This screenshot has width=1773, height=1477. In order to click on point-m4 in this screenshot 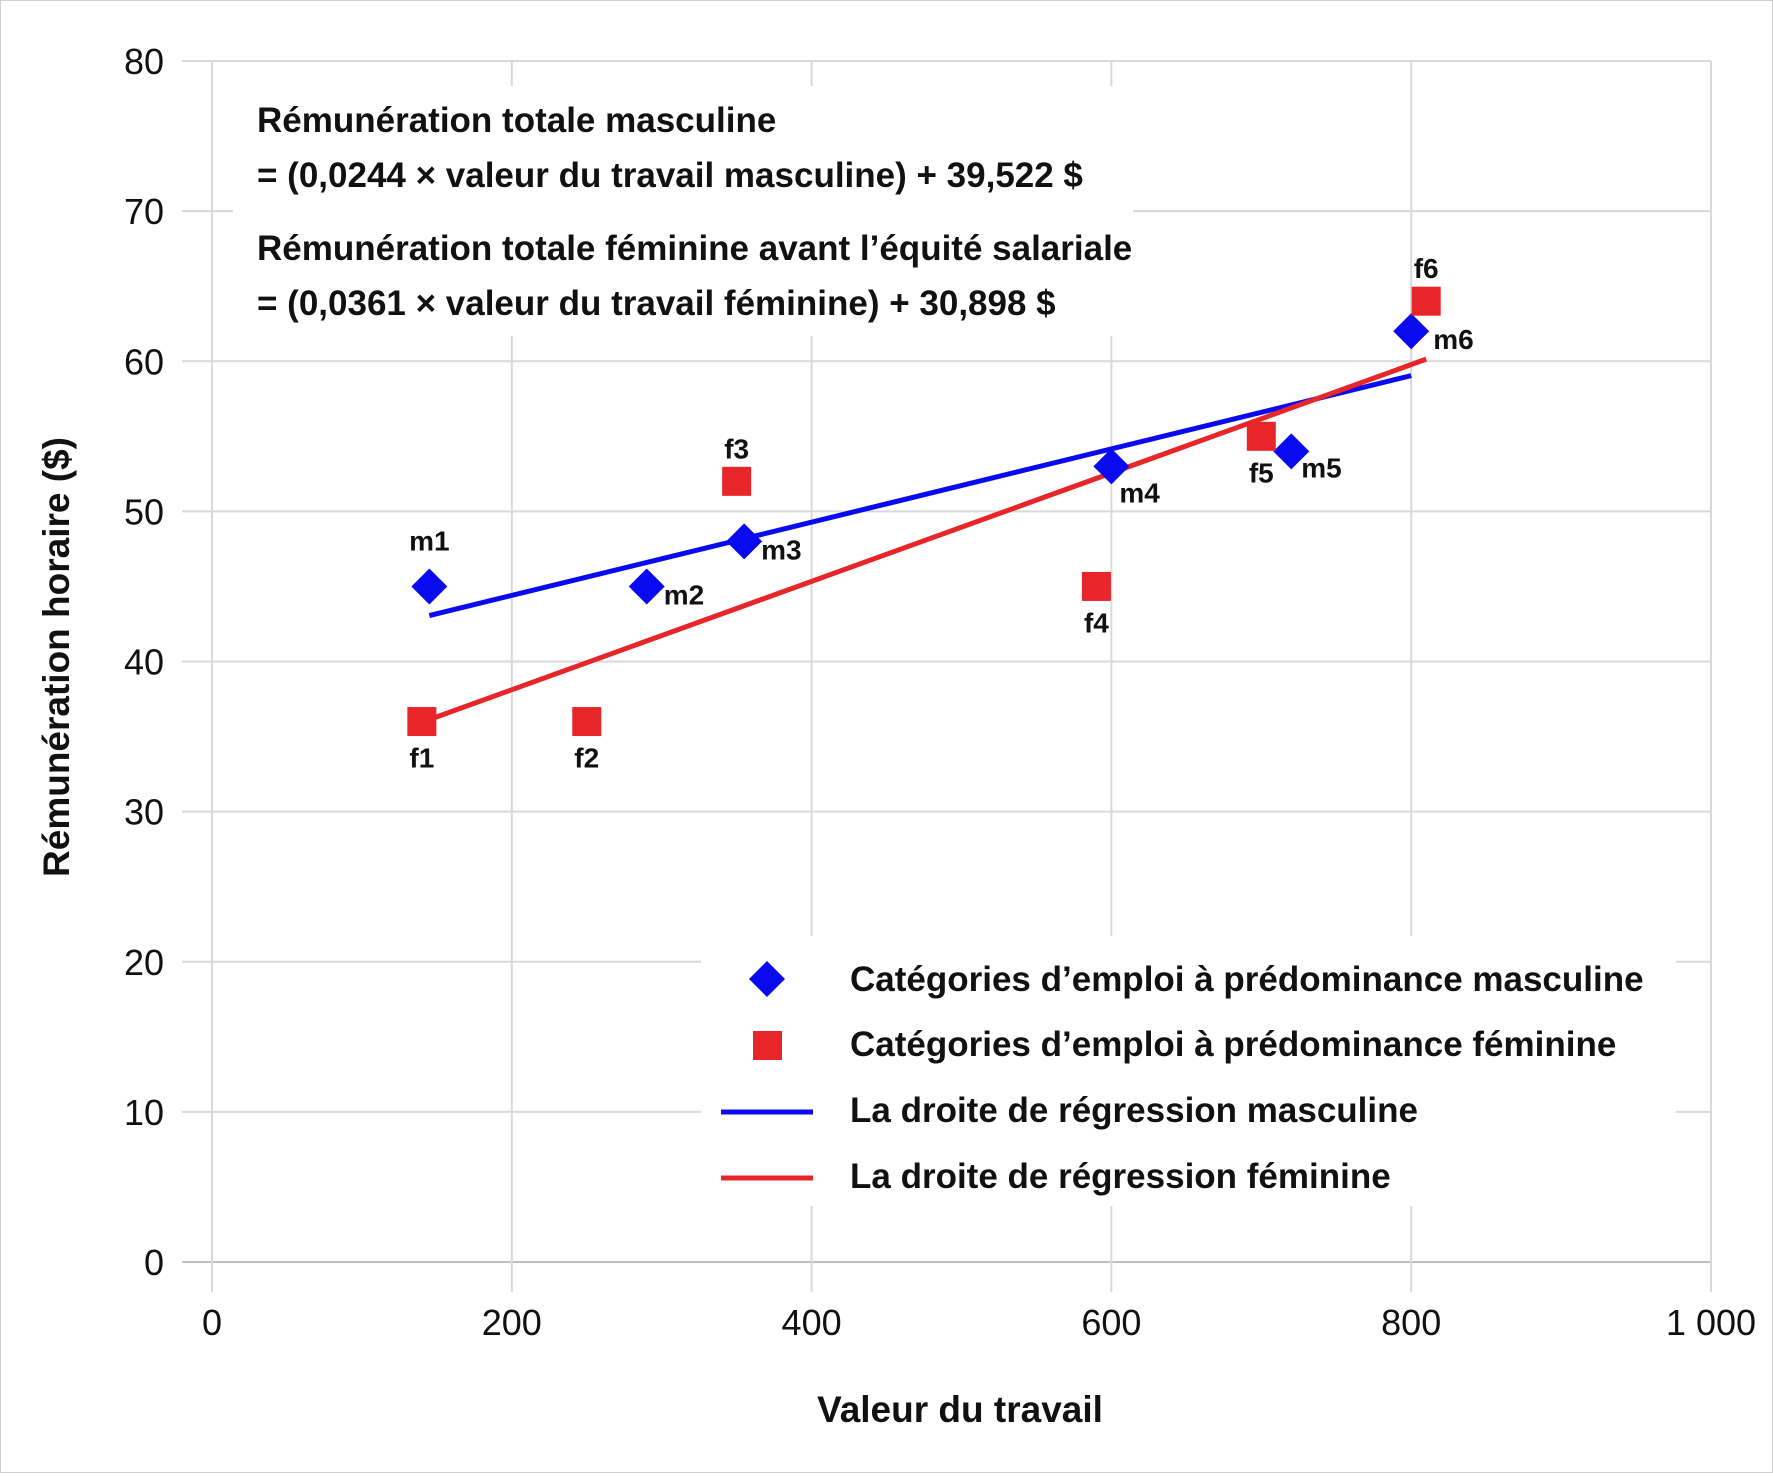, I will do `click(1111, 466)`.